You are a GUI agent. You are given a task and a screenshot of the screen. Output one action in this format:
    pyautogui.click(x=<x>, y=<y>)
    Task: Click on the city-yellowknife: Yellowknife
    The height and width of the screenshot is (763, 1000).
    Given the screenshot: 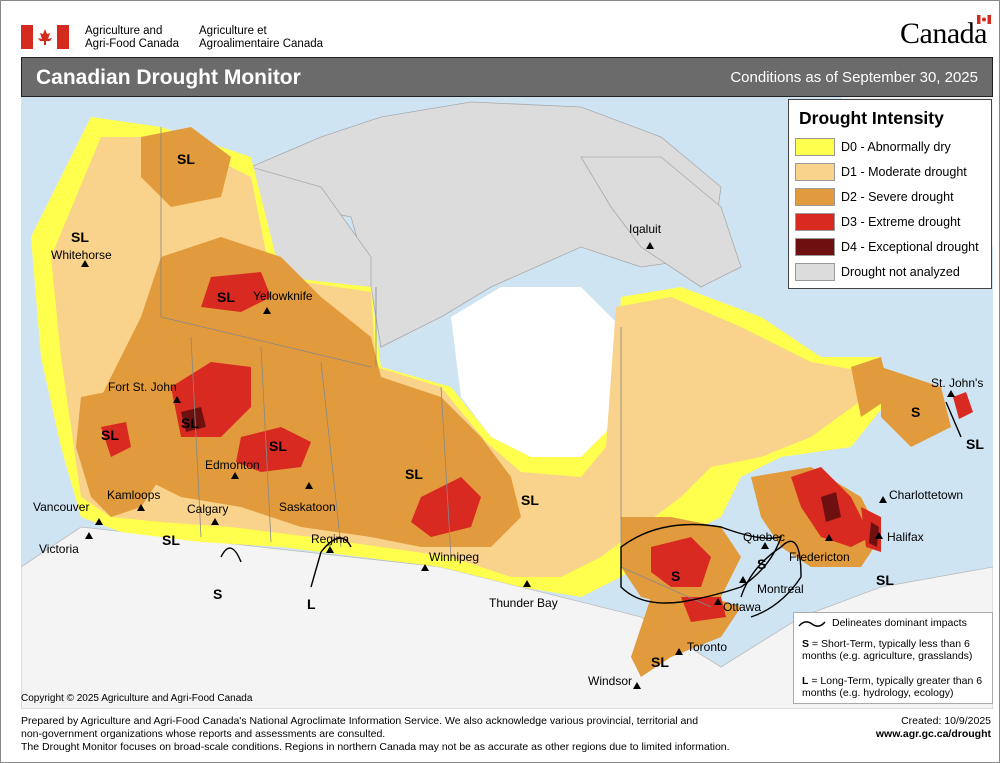 What is the action you would take?
    pyautogui.click(x=283, y=301)
    